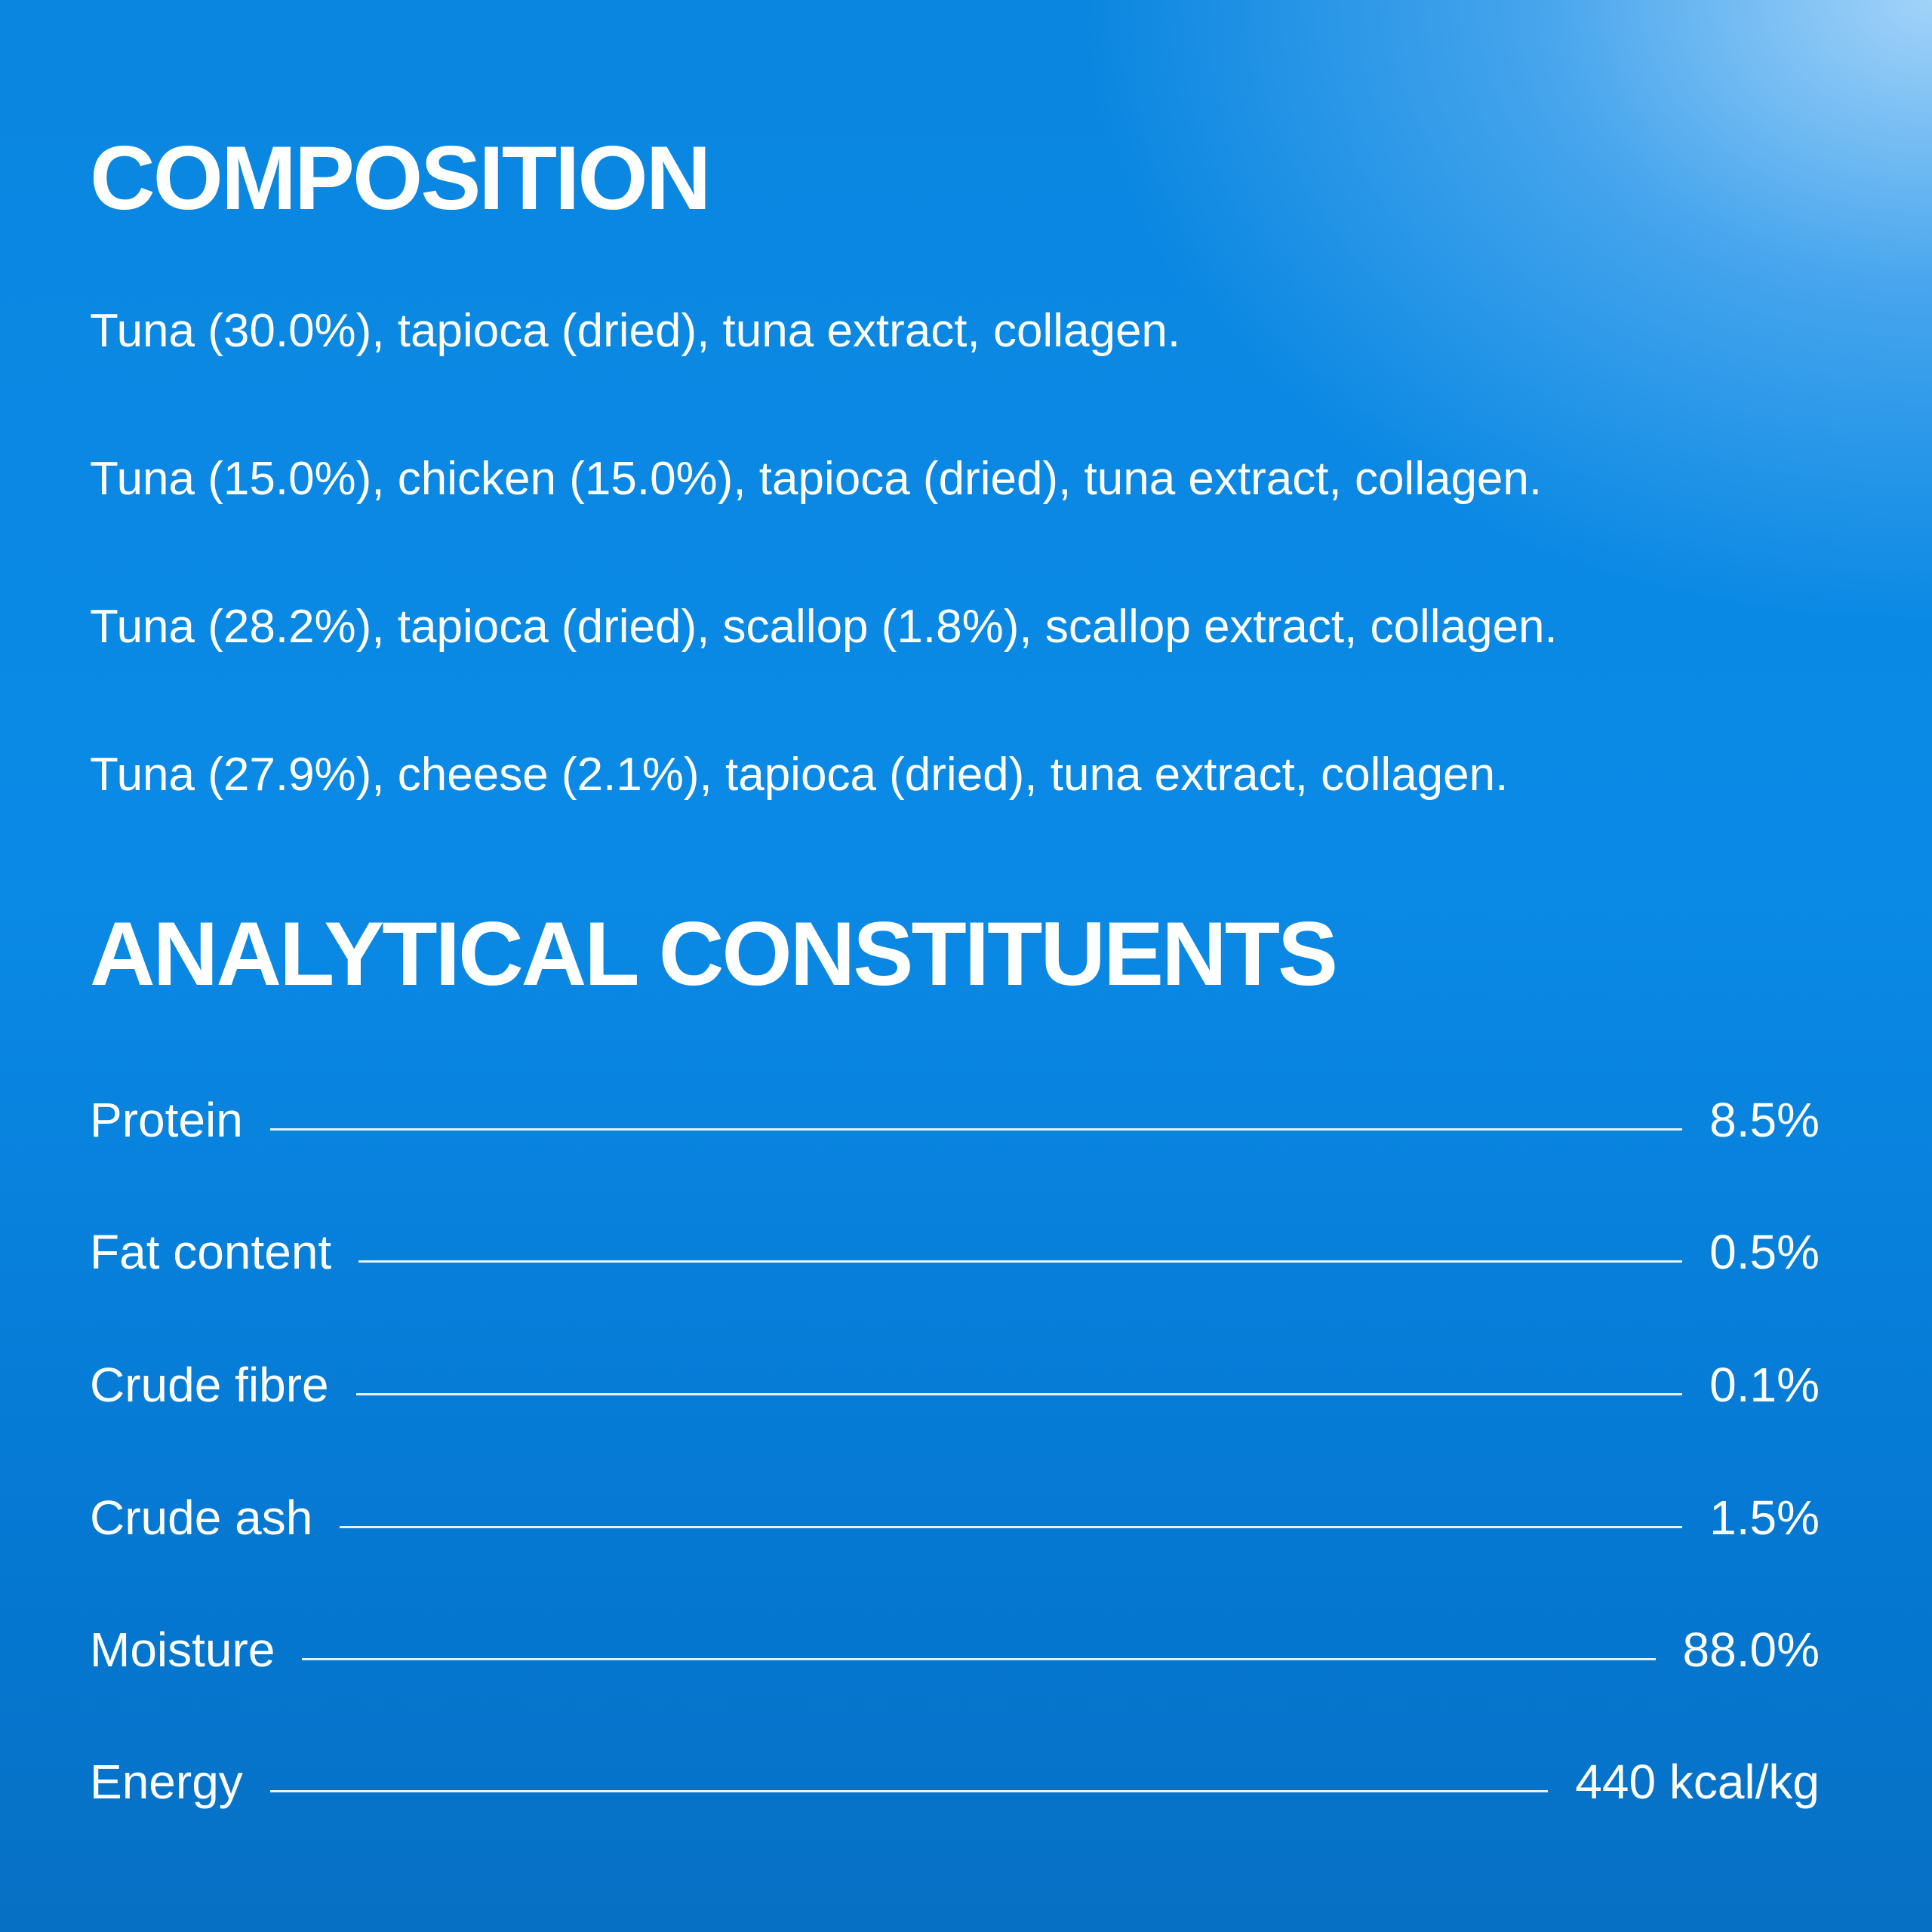 The image size is (1932, 1932). What do you see at coordinates (182, 1650) in the screenshot?
I see `constituent-label: Moisture` at bounding box center [182, 1650].